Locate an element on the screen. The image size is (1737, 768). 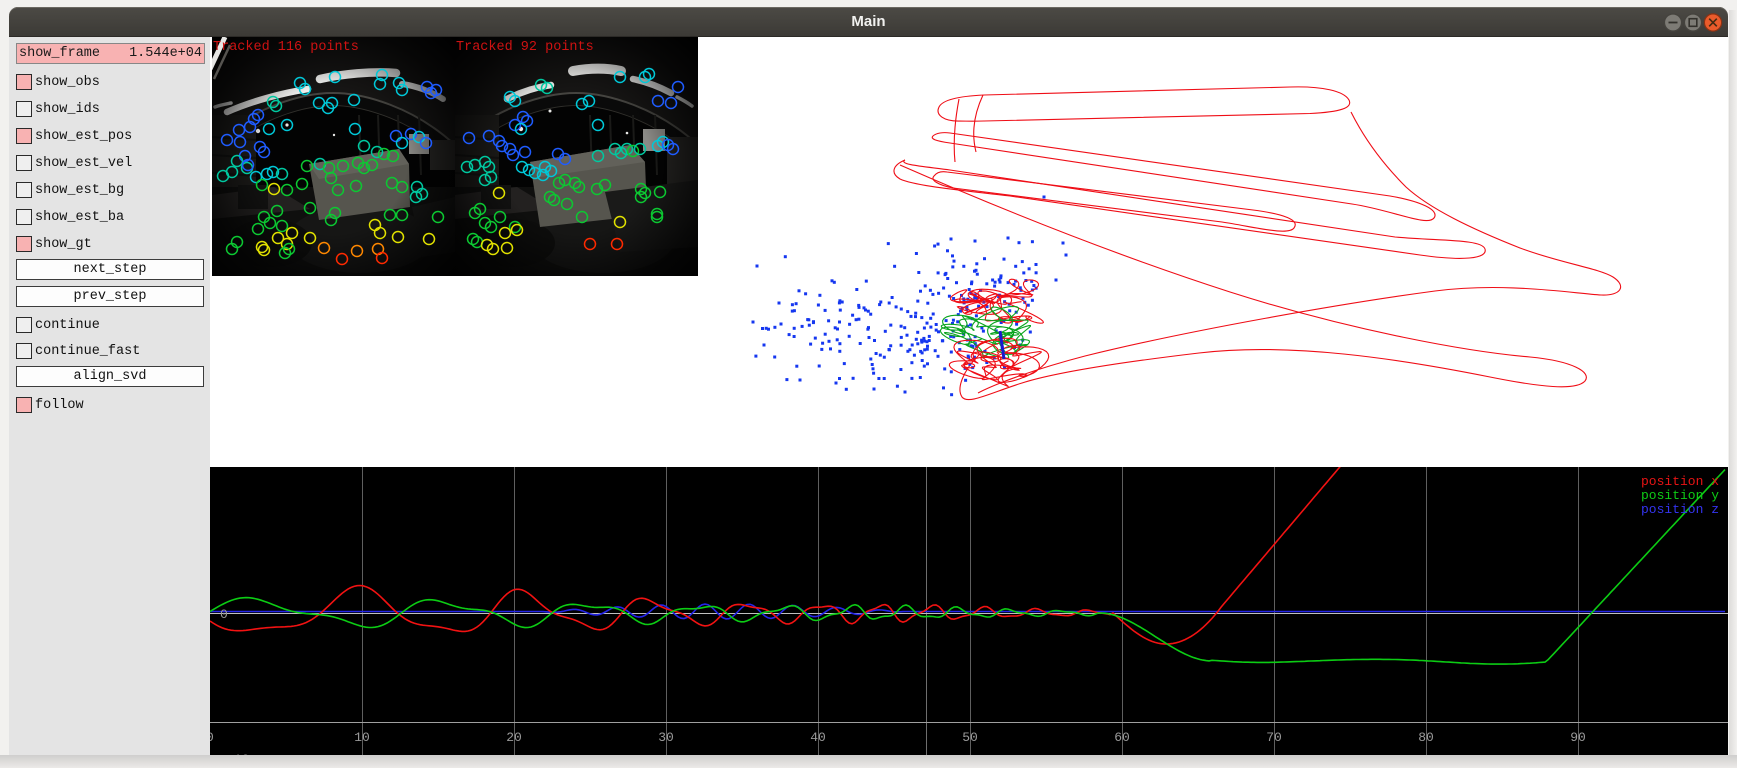
svg-text: 40 is located at coordinates (818, 737).